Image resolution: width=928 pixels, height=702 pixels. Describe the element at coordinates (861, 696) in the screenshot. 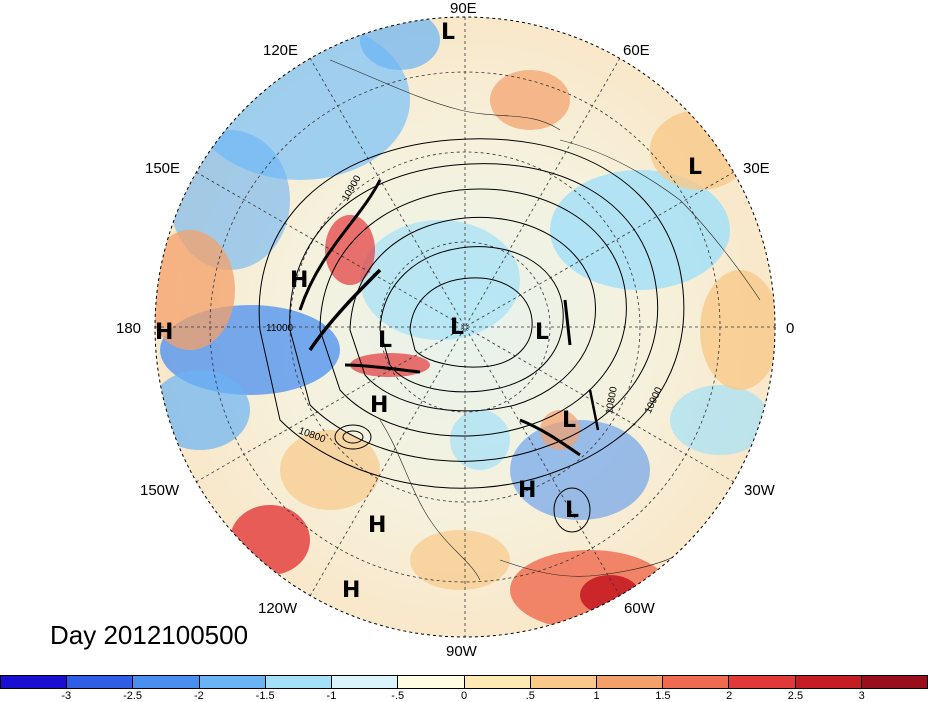

I see `colorbar-tick-label: 3` at that location.